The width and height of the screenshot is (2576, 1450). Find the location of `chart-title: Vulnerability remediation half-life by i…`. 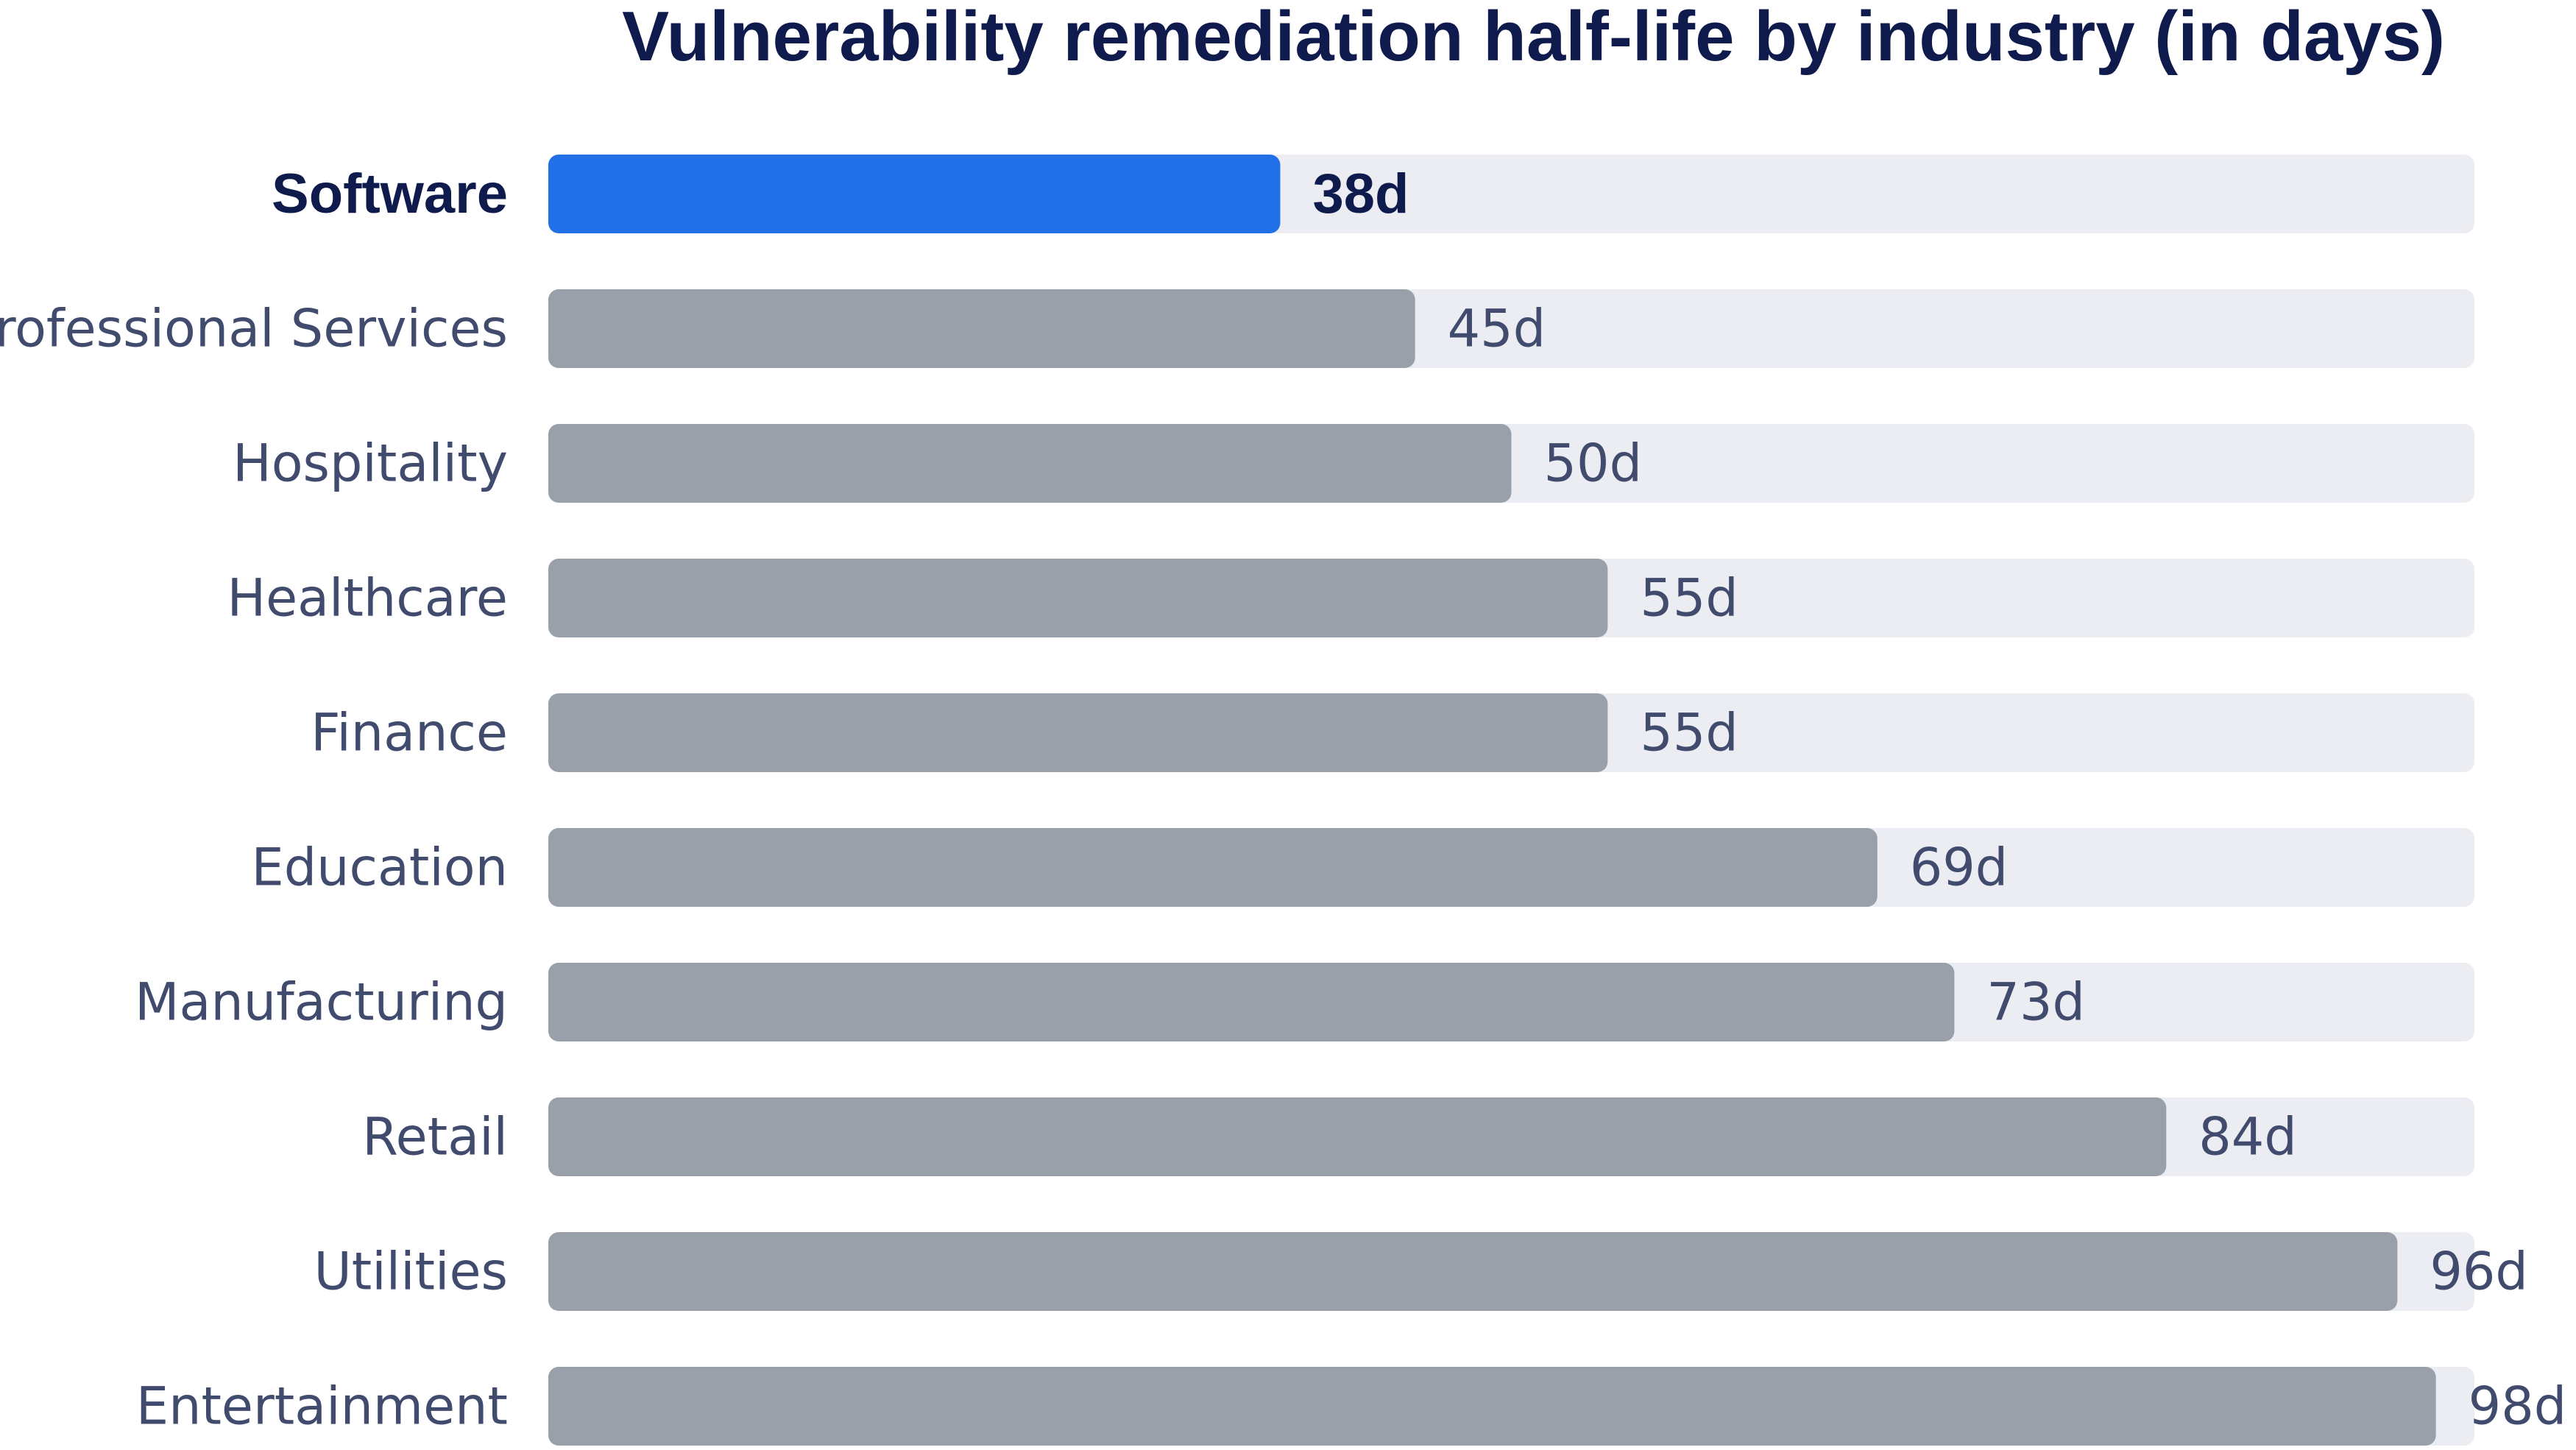

chart-title: Vulnerability remediation half-life by i… is located at coordinates (1533, 38).